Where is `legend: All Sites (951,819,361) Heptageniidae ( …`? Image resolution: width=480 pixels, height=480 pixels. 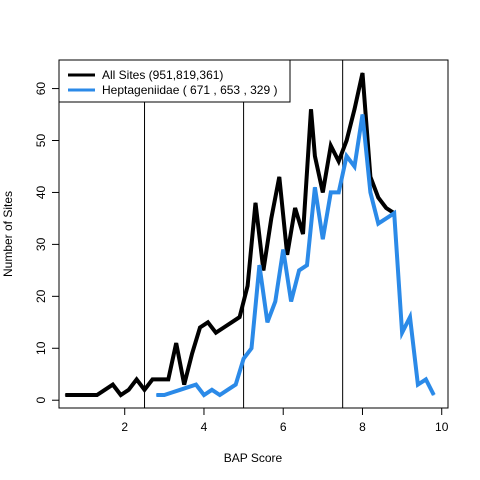
legend: All Sites (951,819,361) Heptageniidae ( … is located at coordinates (174, 81).